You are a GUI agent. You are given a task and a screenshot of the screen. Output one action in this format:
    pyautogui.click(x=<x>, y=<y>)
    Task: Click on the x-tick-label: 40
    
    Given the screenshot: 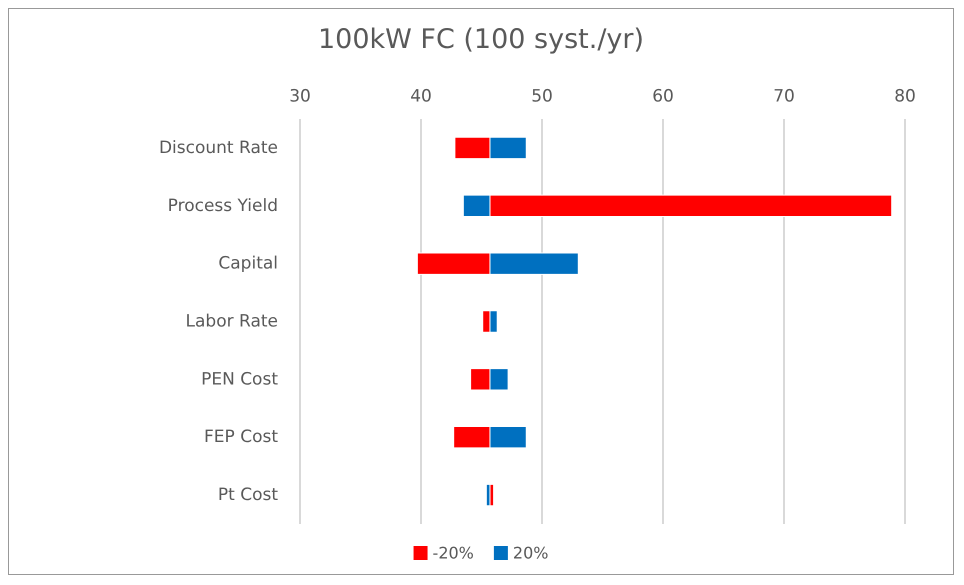 What is the action you would take?
    pyautogui.click(x=421, y=96)
    